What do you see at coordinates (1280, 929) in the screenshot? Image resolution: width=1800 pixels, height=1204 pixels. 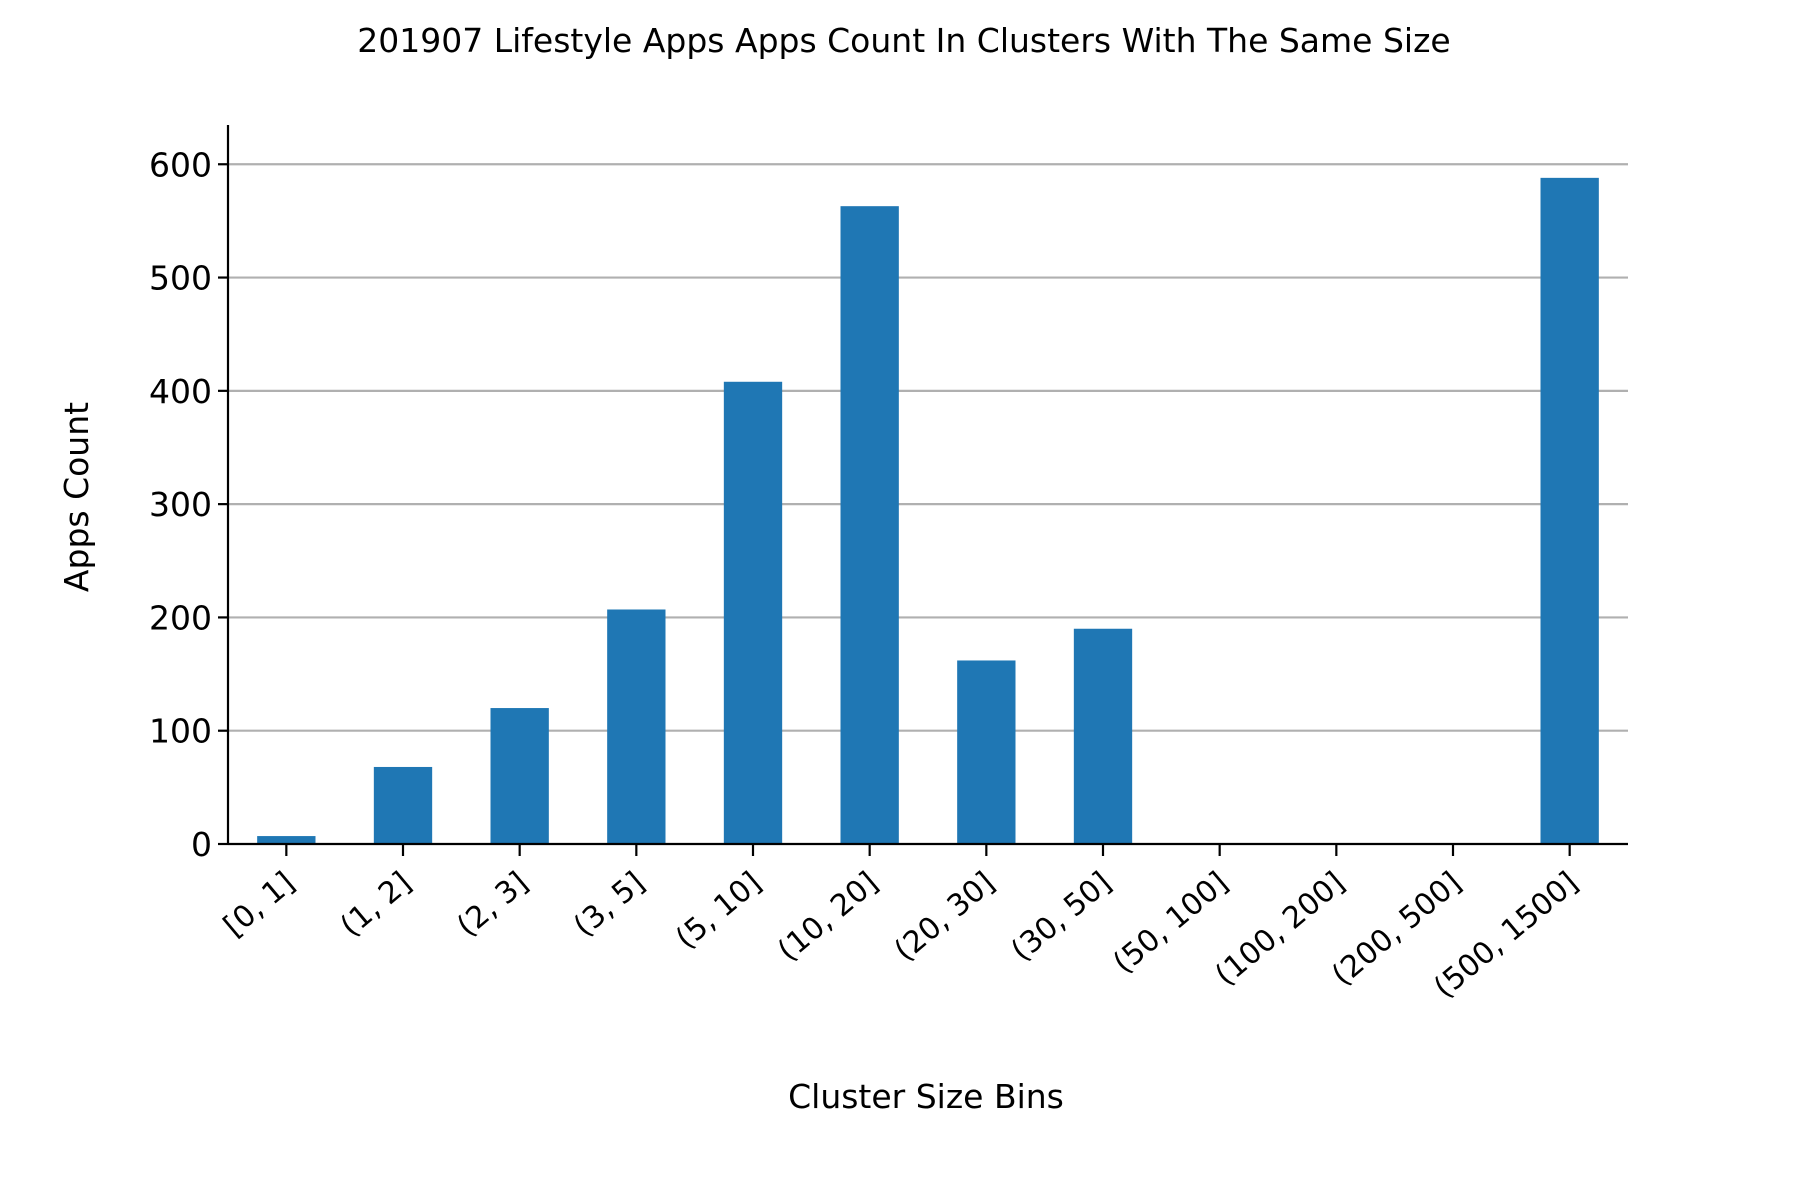 I see `x-tick-label: (100, 200]` at bounding box center [1280, 929].